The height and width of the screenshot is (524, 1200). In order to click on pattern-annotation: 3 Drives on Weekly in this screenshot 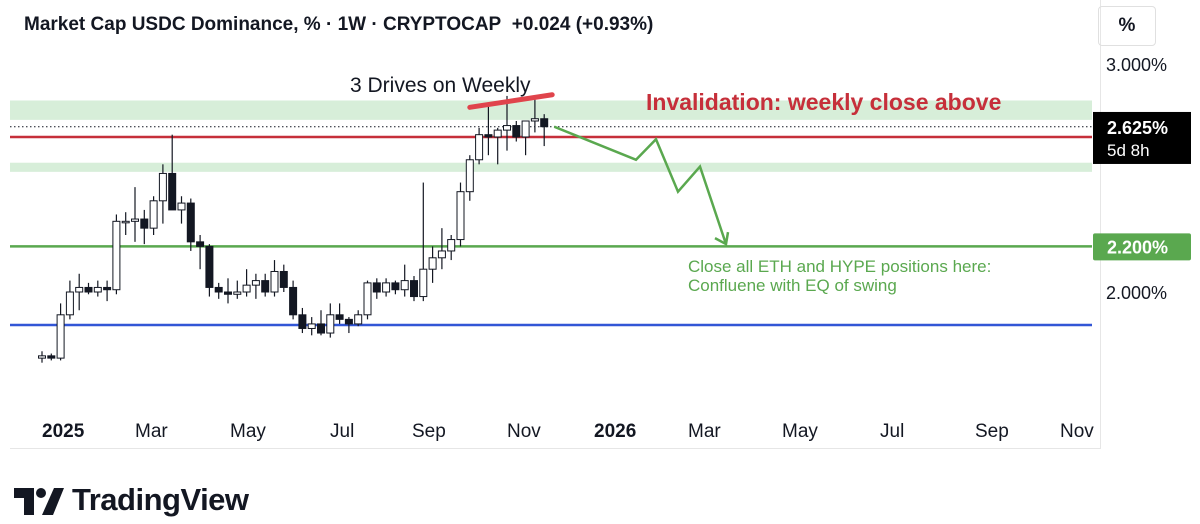, I will do `click(440, 85)`.